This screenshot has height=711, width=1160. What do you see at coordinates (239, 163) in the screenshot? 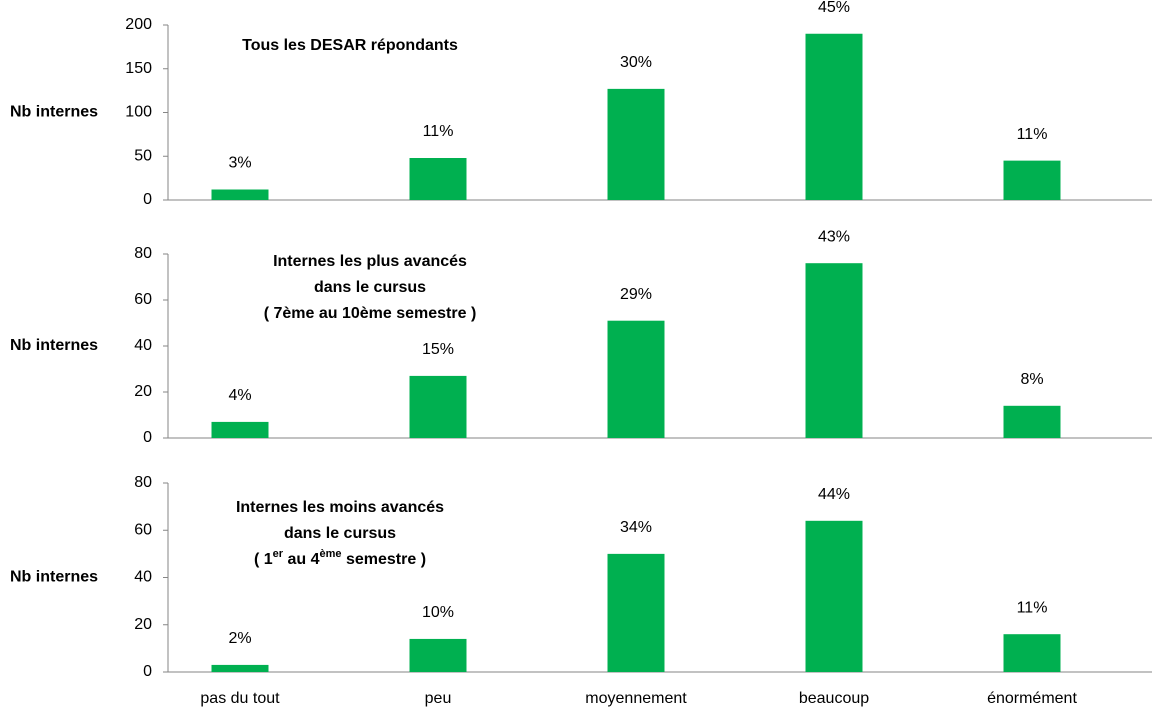
I see `percent-label: 3%` at bounding box center [239, 163].